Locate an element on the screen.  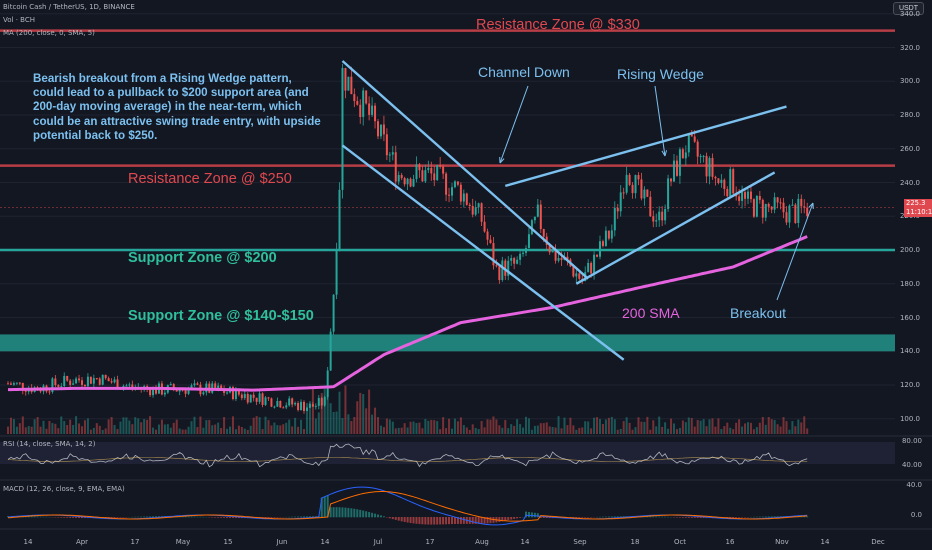
ma-legend: MA (200, close, 0, SMA, 5) is located at coordinates (49, 33).